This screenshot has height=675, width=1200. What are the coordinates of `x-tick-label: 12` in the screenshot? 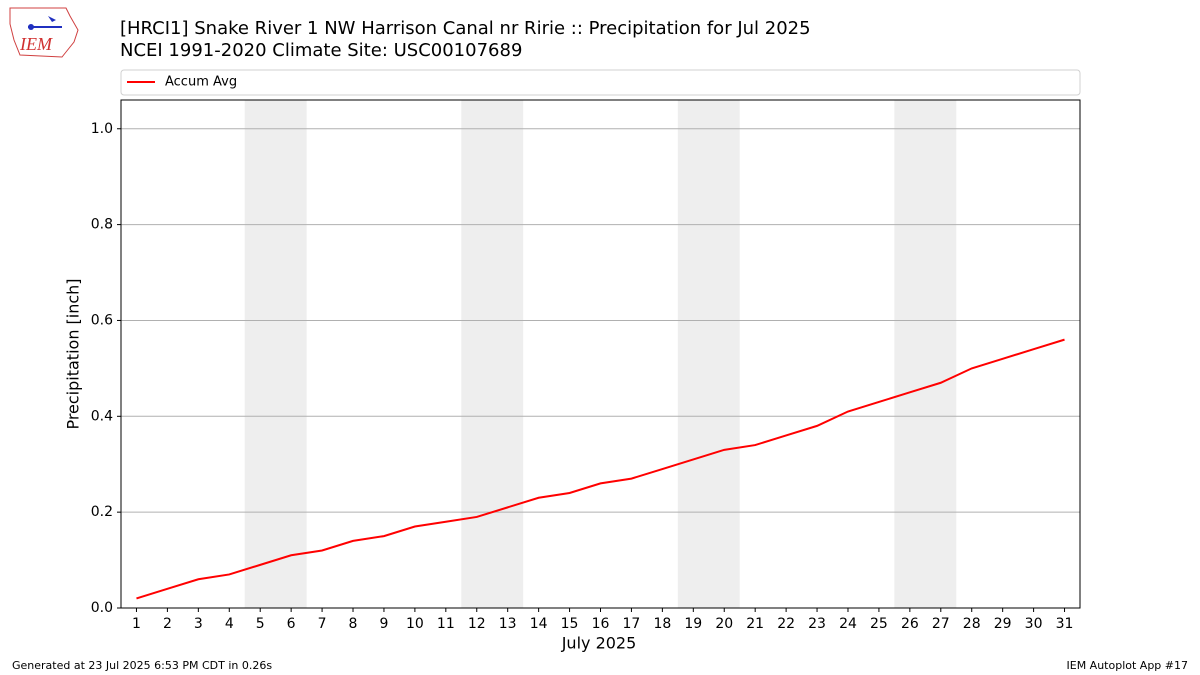 It's located at (477, 624).